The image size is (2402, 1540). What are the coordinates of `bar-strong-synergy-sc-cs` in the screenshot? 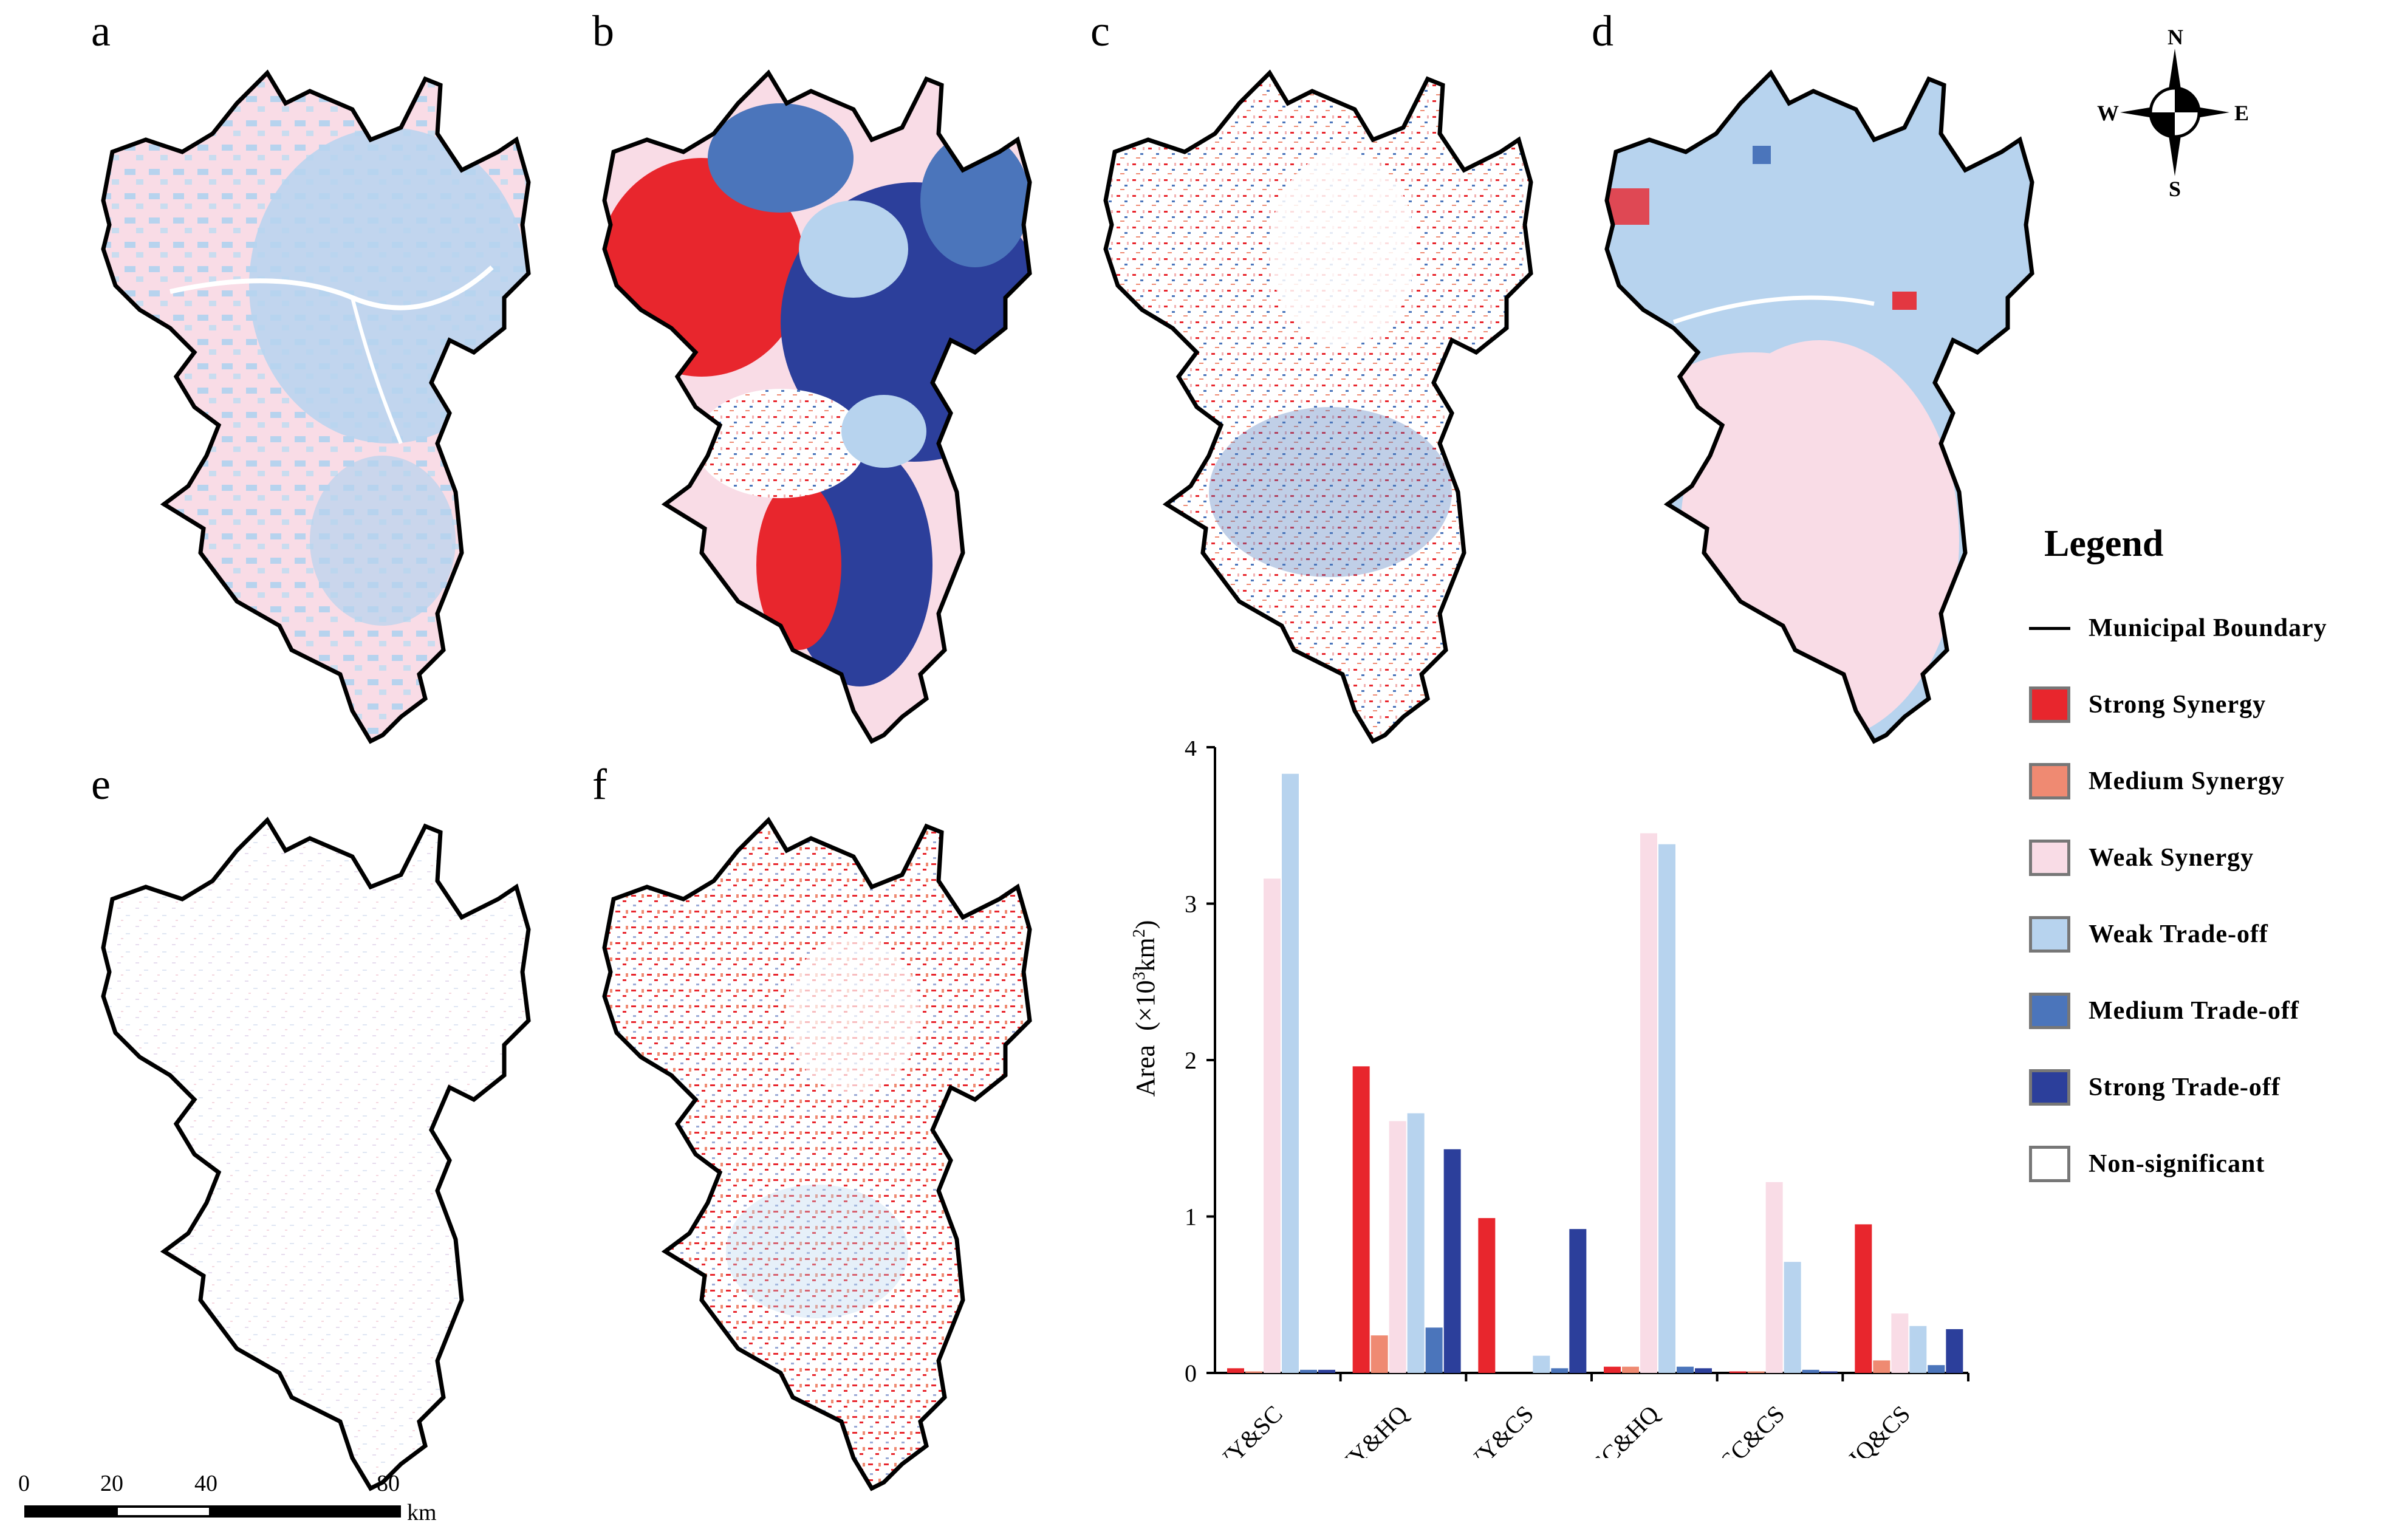 It's located at (1738, 1372).